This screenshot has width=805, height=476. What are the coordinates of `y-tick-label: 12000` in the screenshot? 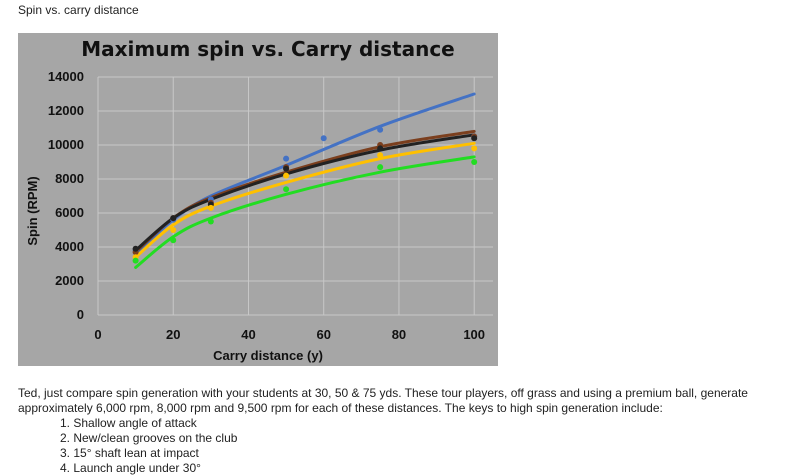 It's located at (66, 110).